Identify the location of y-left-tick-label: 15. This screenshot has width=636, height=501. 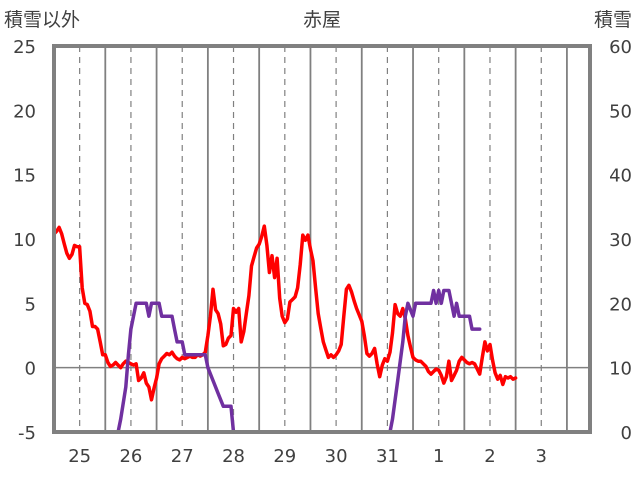
(24, 176).